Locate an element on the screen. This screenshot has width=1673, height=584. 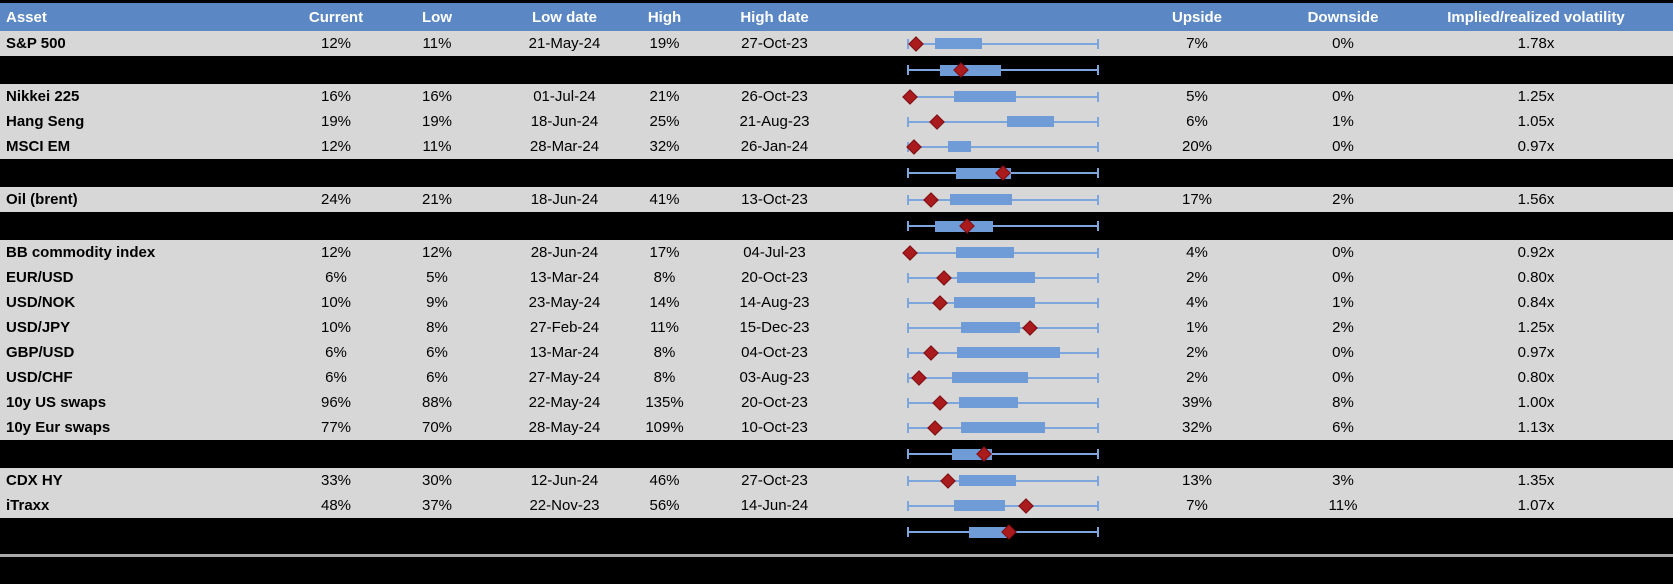
asset-cell: USD/CHF is located at coordinates (39, 377).